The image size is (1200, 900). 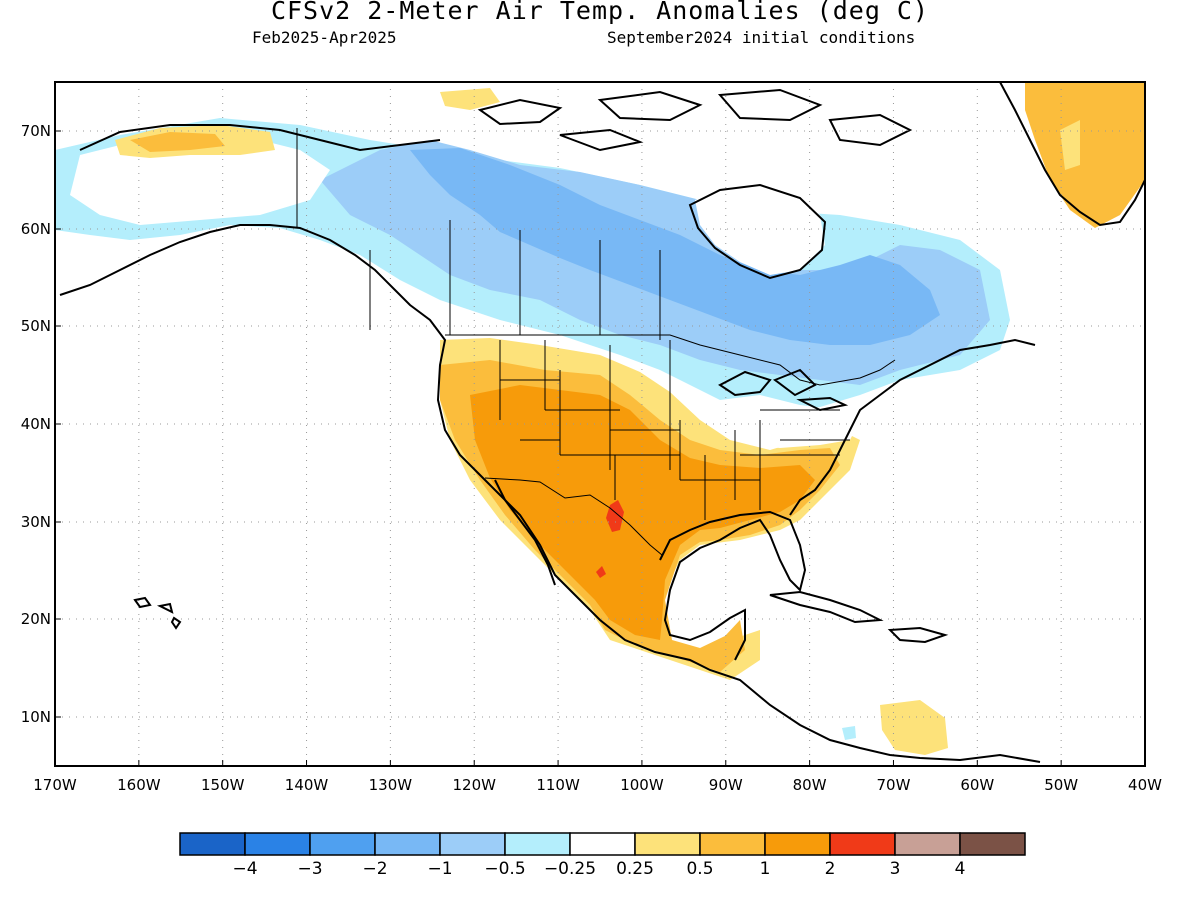 I want to click on longitude-label: 90W, so click(x=726, y=785).